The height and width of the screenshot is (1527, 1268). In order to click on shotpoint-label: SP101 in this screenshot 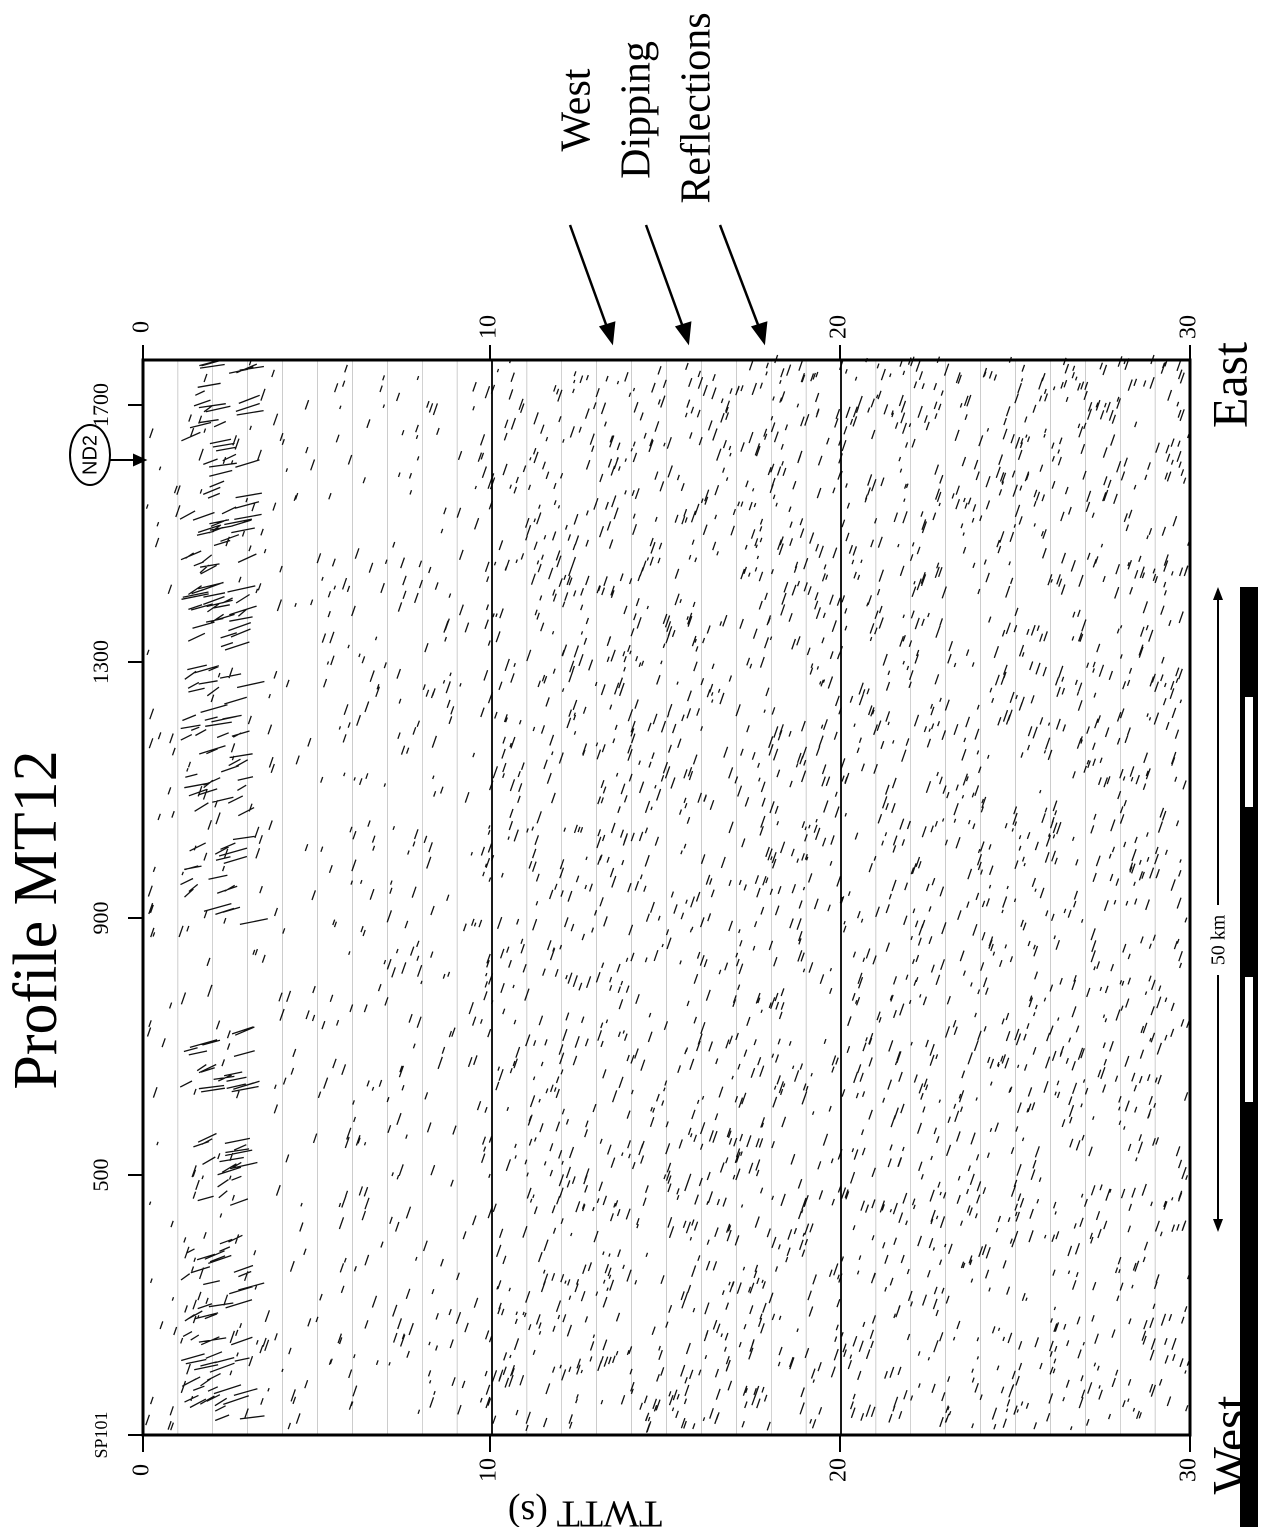, I will do `click(101, 1434)`.